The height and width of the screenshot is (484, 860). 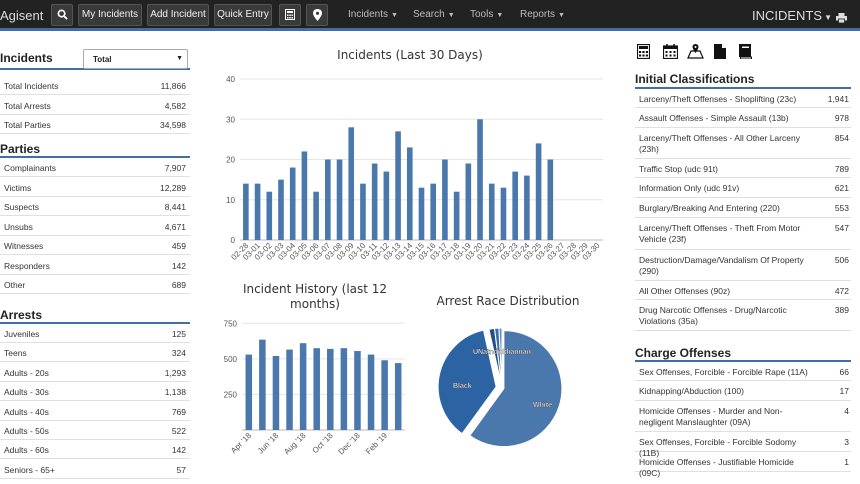 What do you see at coordinates (27, 125) in the screenshot?
I see `stat-label: Total Parties` at bounding box center [27, 125].